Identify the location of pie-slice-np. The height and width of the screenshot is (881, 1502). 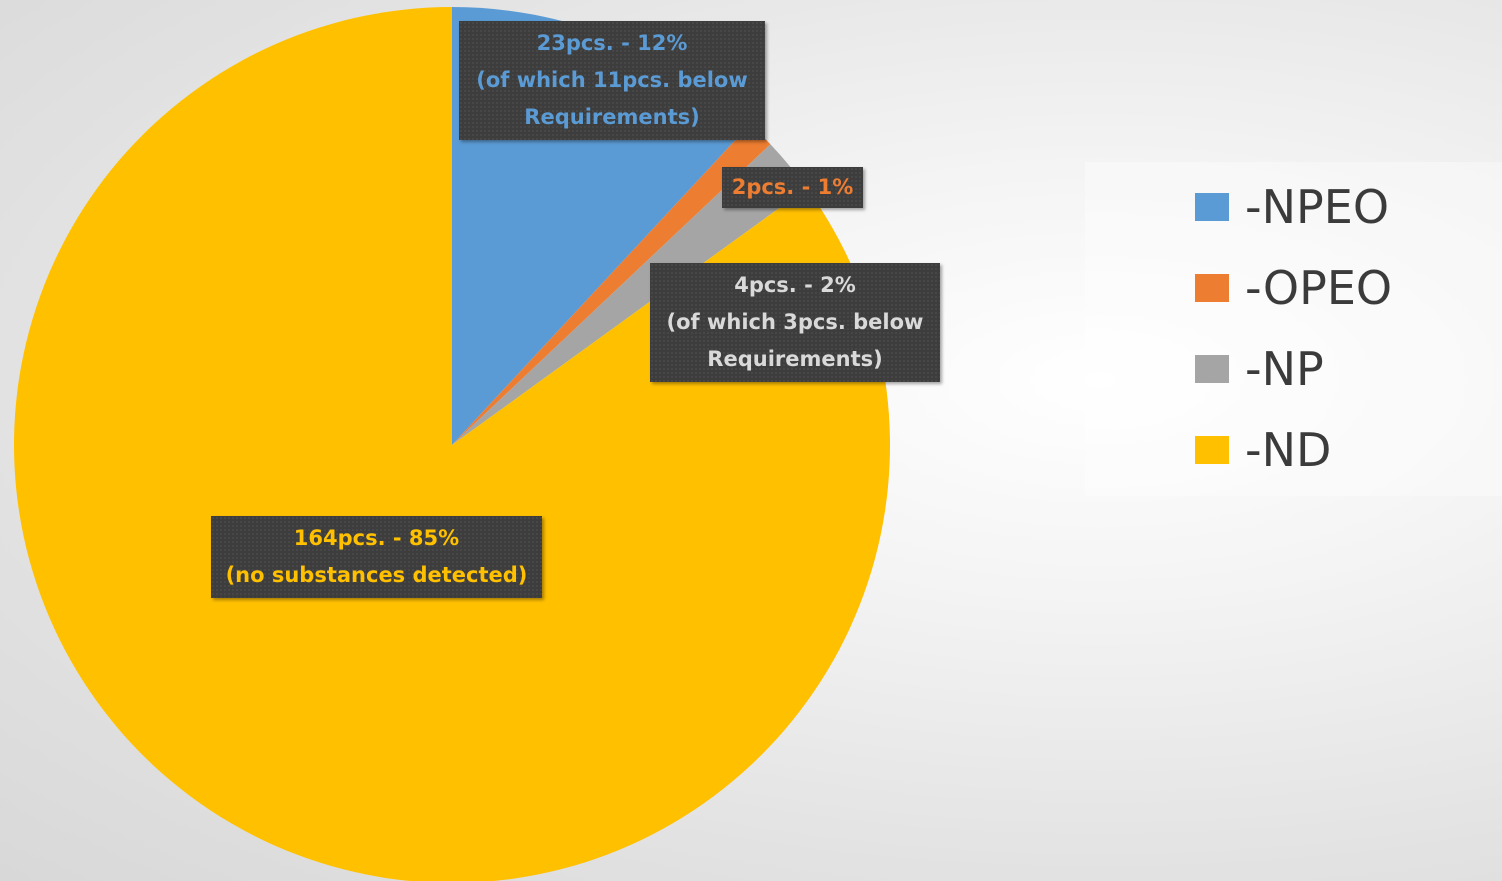
(629, 295).